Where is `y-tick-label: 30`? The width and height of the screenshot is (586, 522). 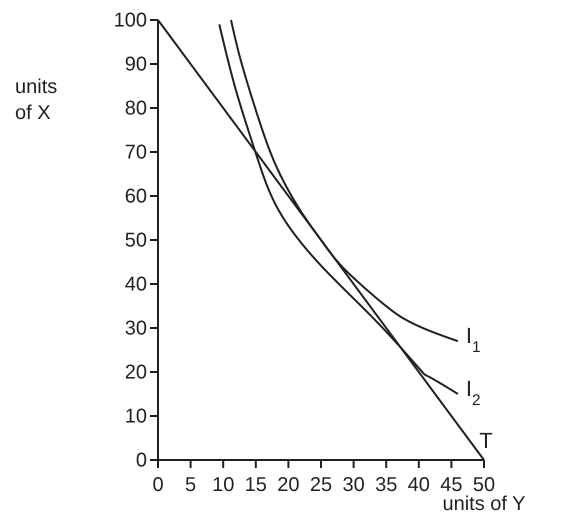
y-tick-label: 30 is located at coordinates (135, 328).